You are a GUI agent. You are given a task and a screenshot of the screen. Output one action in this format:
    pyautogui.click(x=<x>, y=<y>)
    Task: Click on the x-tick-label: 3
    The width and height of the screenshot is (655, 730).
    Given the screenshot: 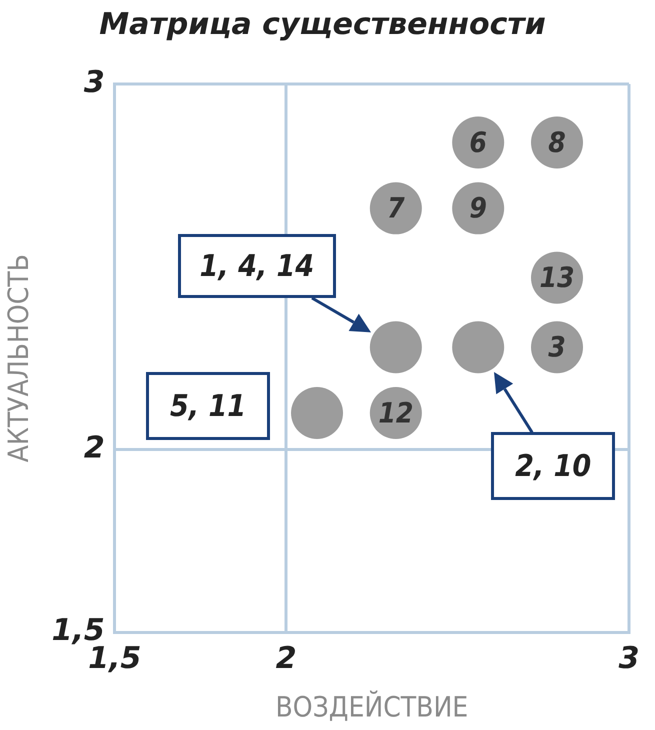 What is the action you would take?
    pyautogui.click(x=629, y=658)
    